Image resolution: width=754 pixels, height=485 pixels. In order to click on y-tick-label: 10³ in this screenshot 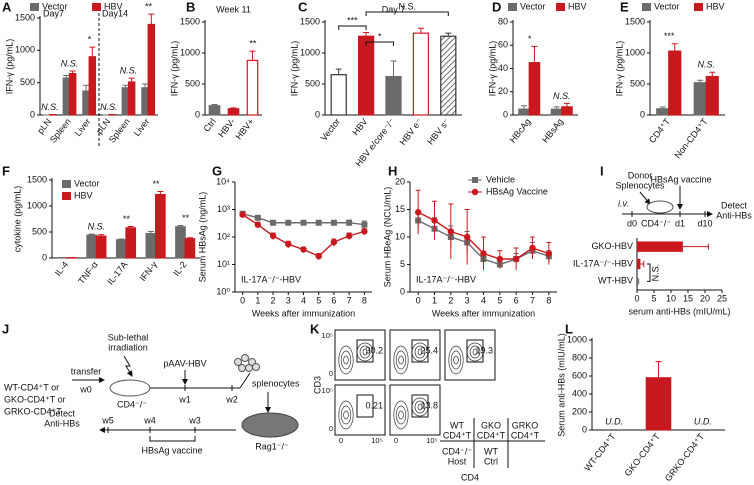, I will do `click(223, 209)`.